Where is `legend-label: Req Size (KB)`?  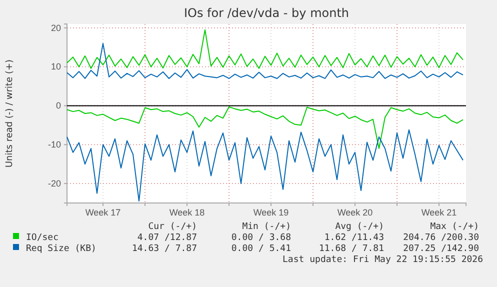
legend-label: Req Size (KB) is located at coordinates (61, 249).